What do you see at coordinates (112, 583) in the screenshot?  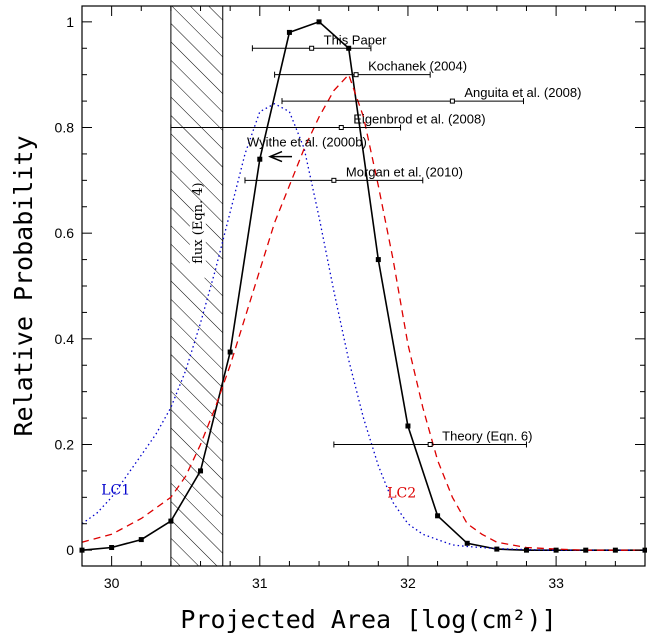 I see `x-tick-label: 30` at bounding box center [112, 583].